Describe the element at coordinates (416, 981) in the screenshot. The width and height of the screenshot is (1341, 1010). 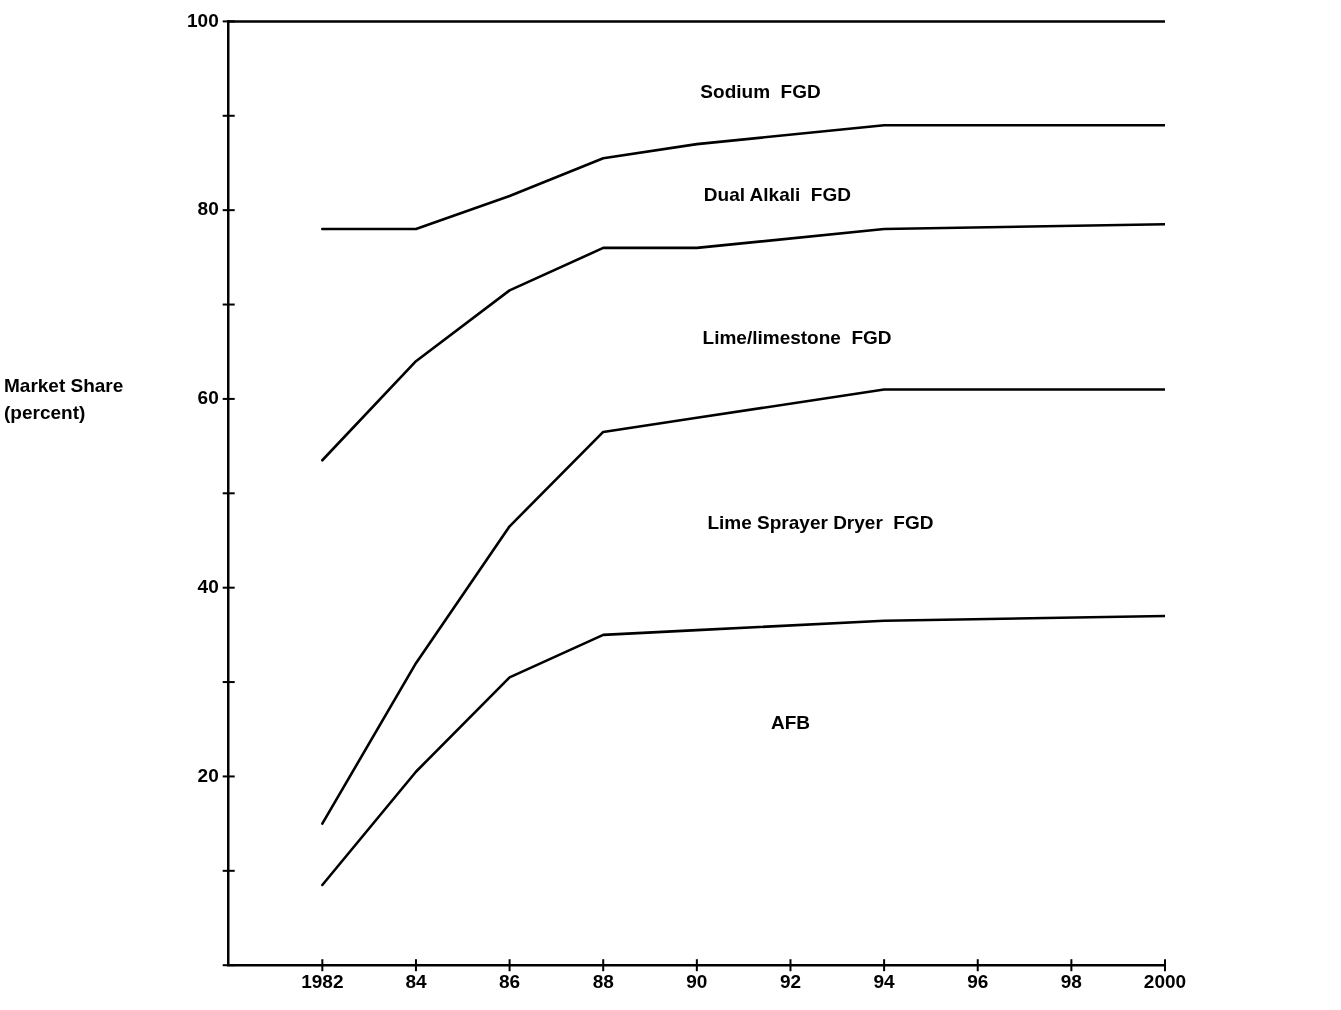
I see `x-tick-label: 84` at that location.